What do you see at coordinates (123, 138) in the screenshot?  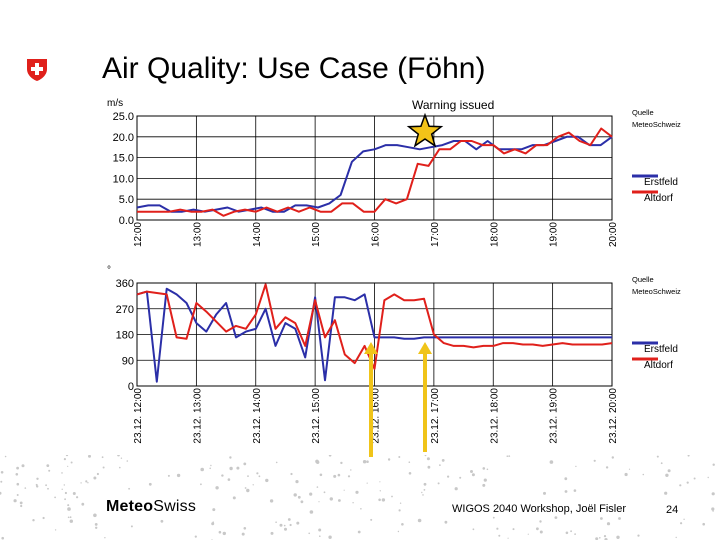 I see `y-tick-label: 20.0` at bounding box center [123, 138].